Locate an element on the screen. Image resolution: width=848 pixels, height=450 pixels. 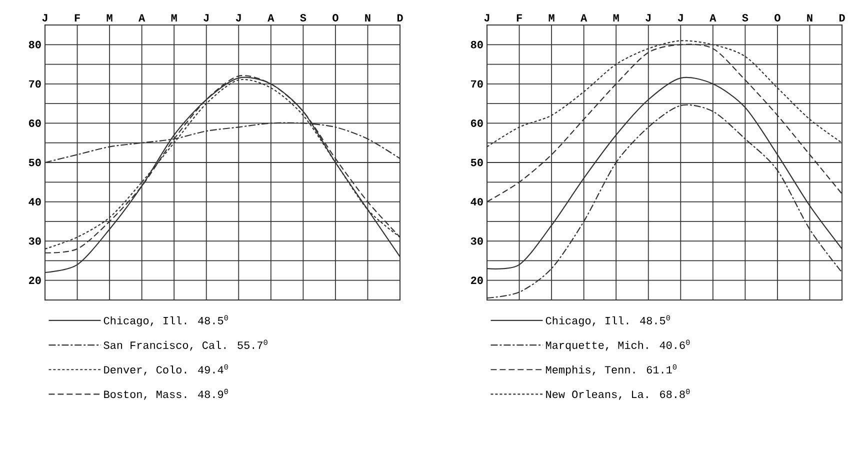
legend-label: New Orleans, La. 68.8$^{0}$ is located at coordinates (618, 394).